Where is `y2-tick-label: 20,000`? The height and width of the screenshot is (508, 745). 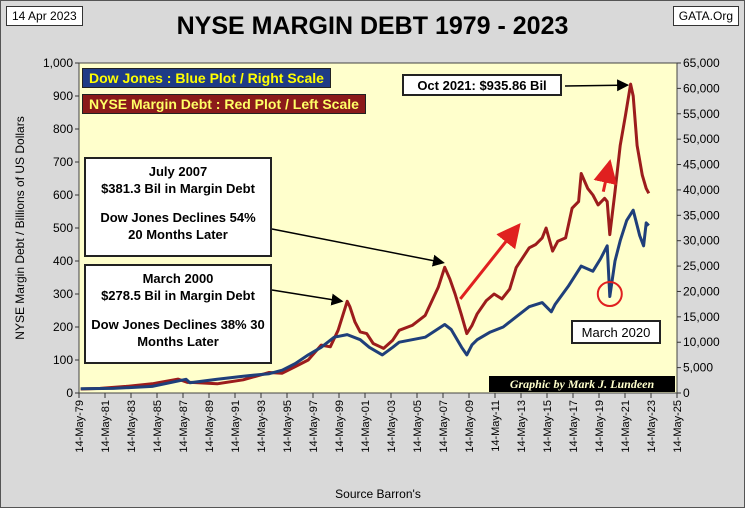 y2-tick-label: 20,000 is located at coordinates (701, 291).